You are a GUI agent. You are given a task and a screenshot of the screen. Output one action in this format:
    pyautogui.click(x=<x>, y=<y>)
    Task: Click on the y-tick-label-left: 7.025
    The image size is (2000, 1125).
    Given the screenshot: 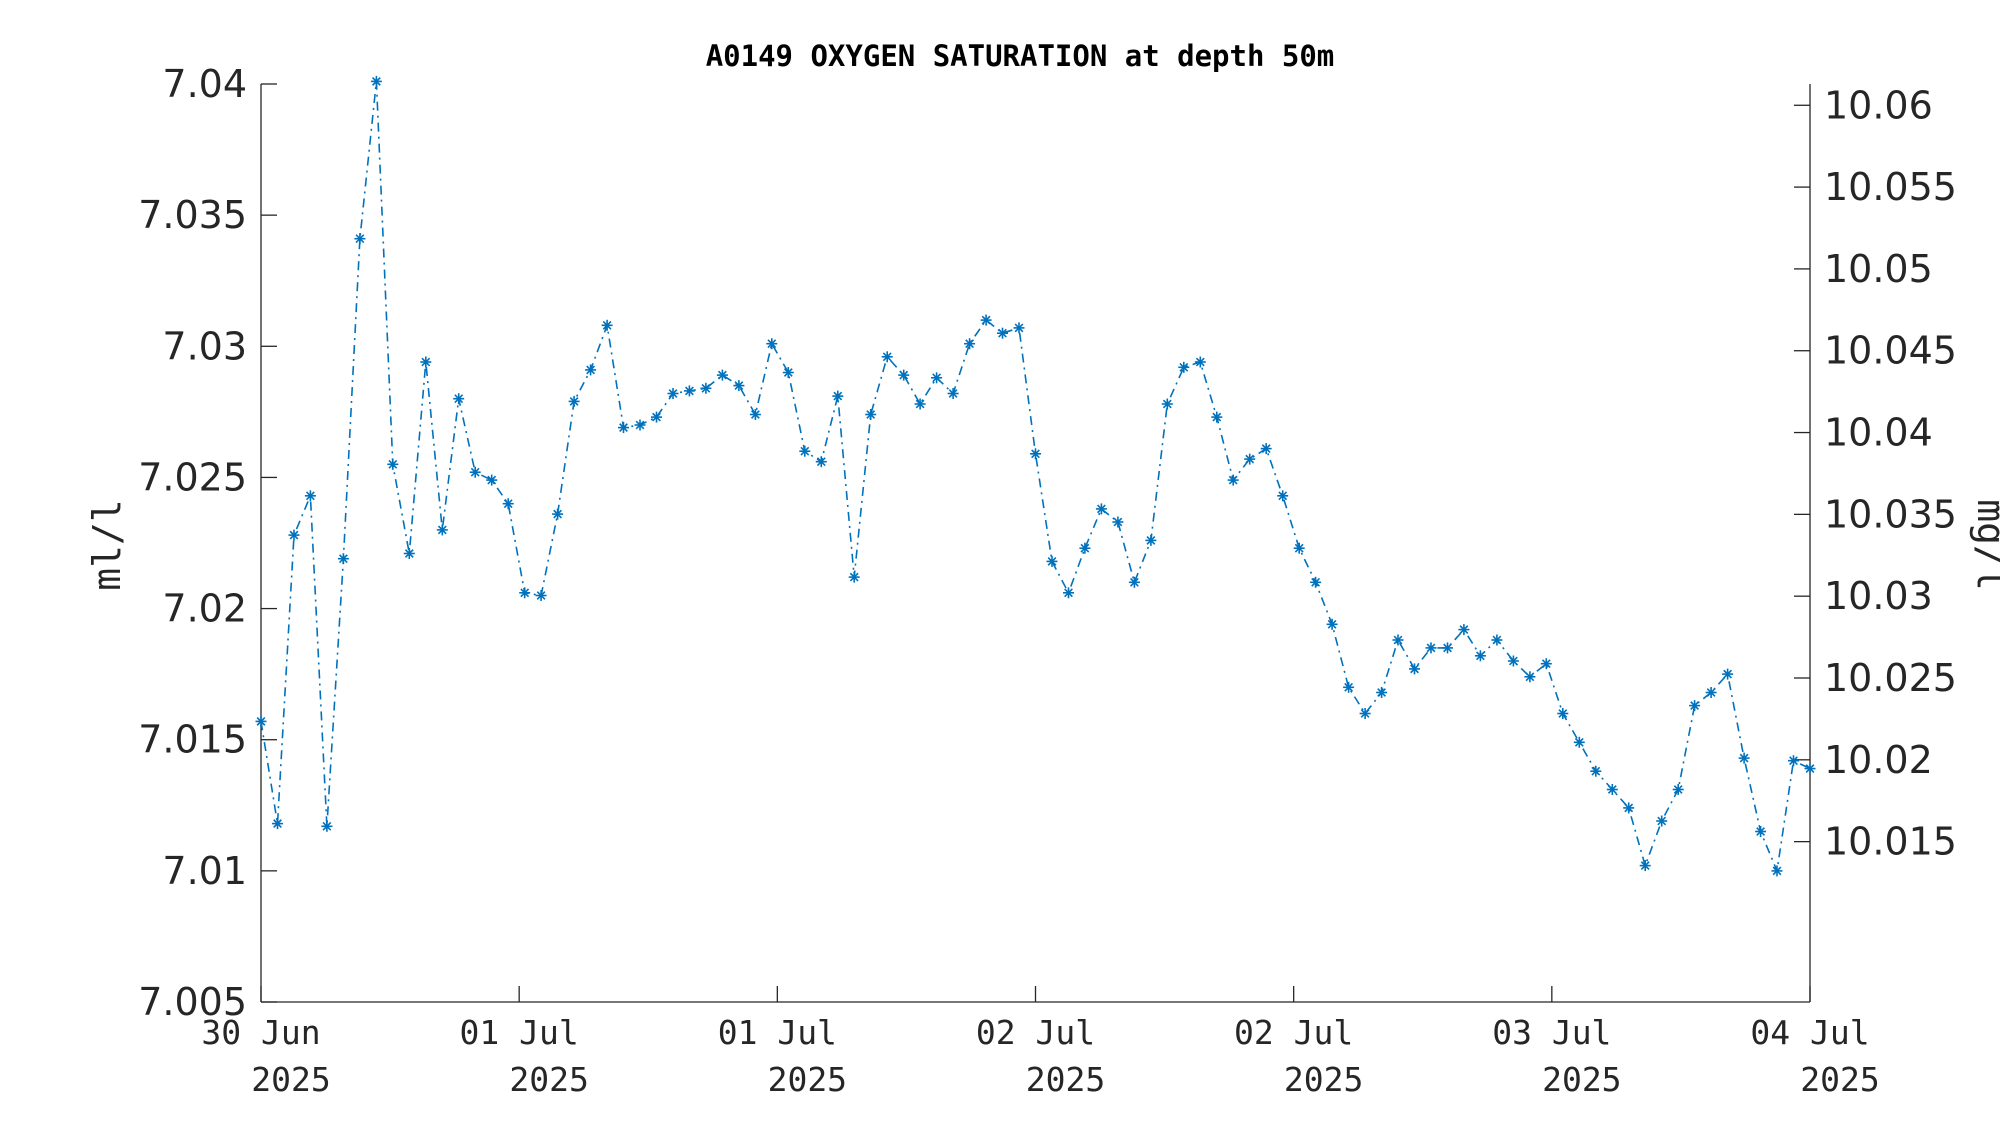 What is the action you would take?
    pyautogui.click(x=192, y=477)
    